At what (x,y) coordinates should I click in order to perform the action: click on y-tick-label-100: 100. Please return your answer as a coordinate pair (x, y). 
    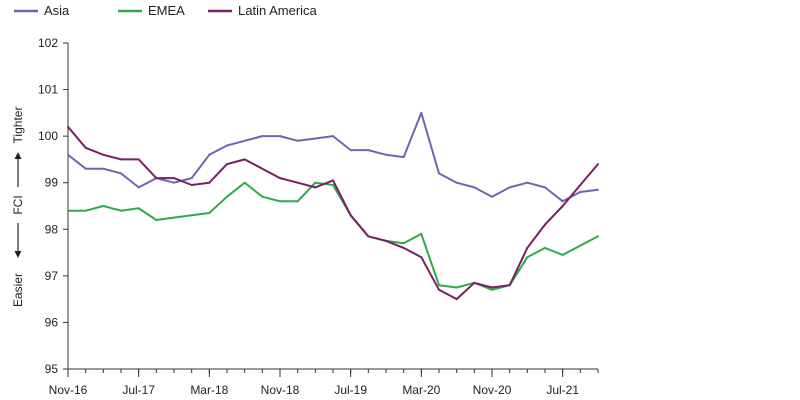
    Looking at the image, I should click on (48, 136).